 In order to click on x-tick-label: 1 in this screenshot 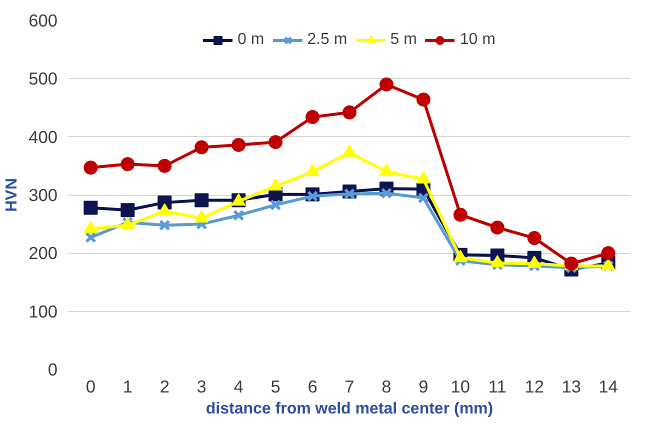, I will do `click(127, 386)`.